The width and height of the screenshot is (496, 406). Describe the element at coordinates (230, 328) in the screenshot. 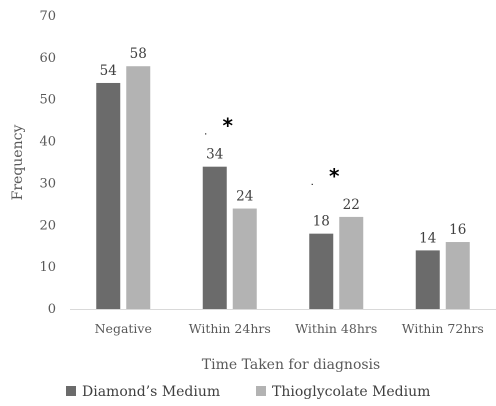

I see `x-tick-label: Within 24hrs` at that location.